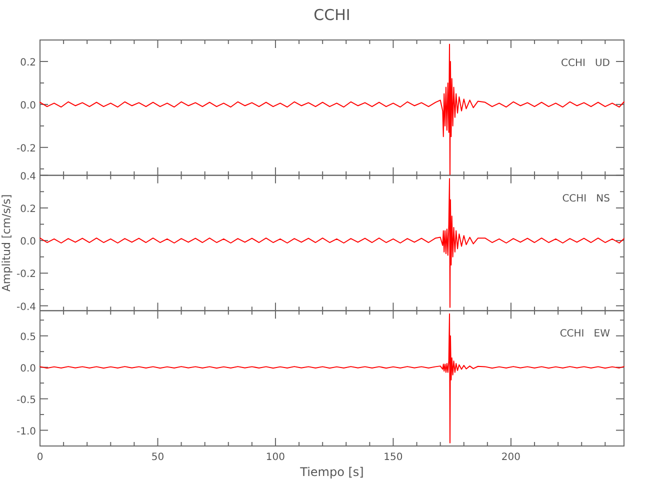  What do you see at coordinates (26, 400) in the screenshot?
I see `y-tick-label: -0.5` at bounding box center [26, 400].